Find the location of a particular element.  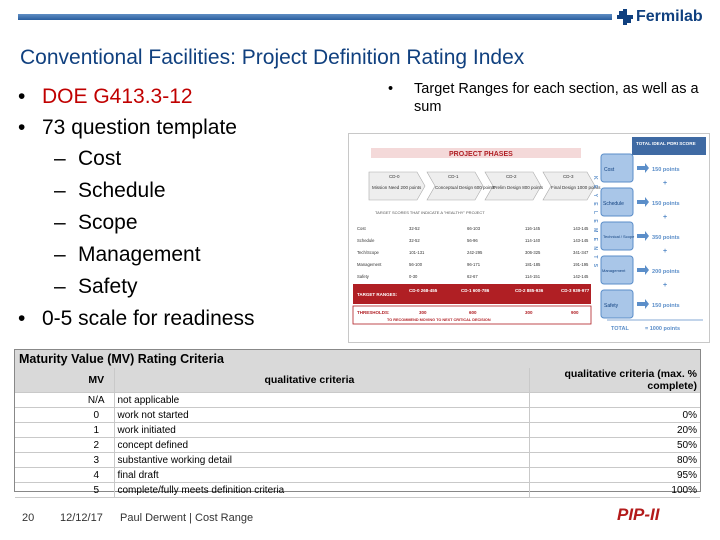

fermilab-mark-icon is located at coordinates (625, 17).